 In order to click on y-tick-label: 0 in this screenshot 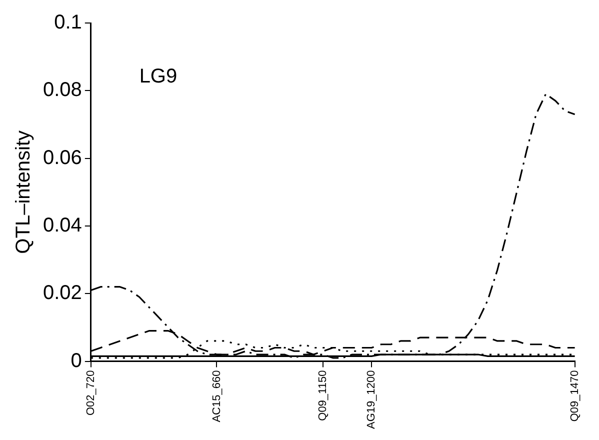, I will do `click(76, 361)`.